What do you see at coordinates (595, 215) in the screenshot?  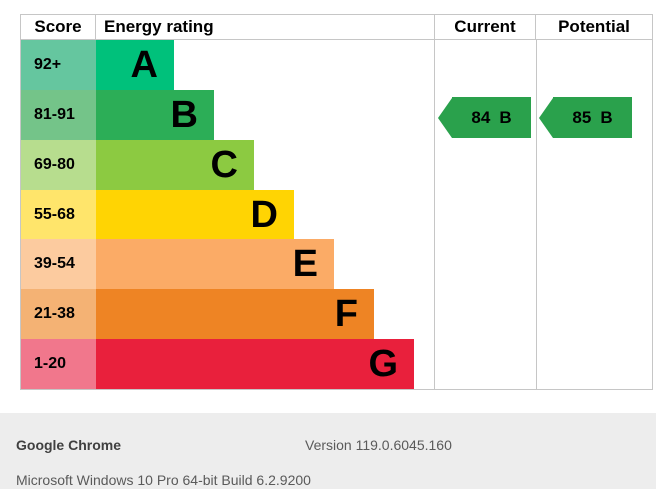 I see `potential-column: 85 B` at bounding box center [595, 215].